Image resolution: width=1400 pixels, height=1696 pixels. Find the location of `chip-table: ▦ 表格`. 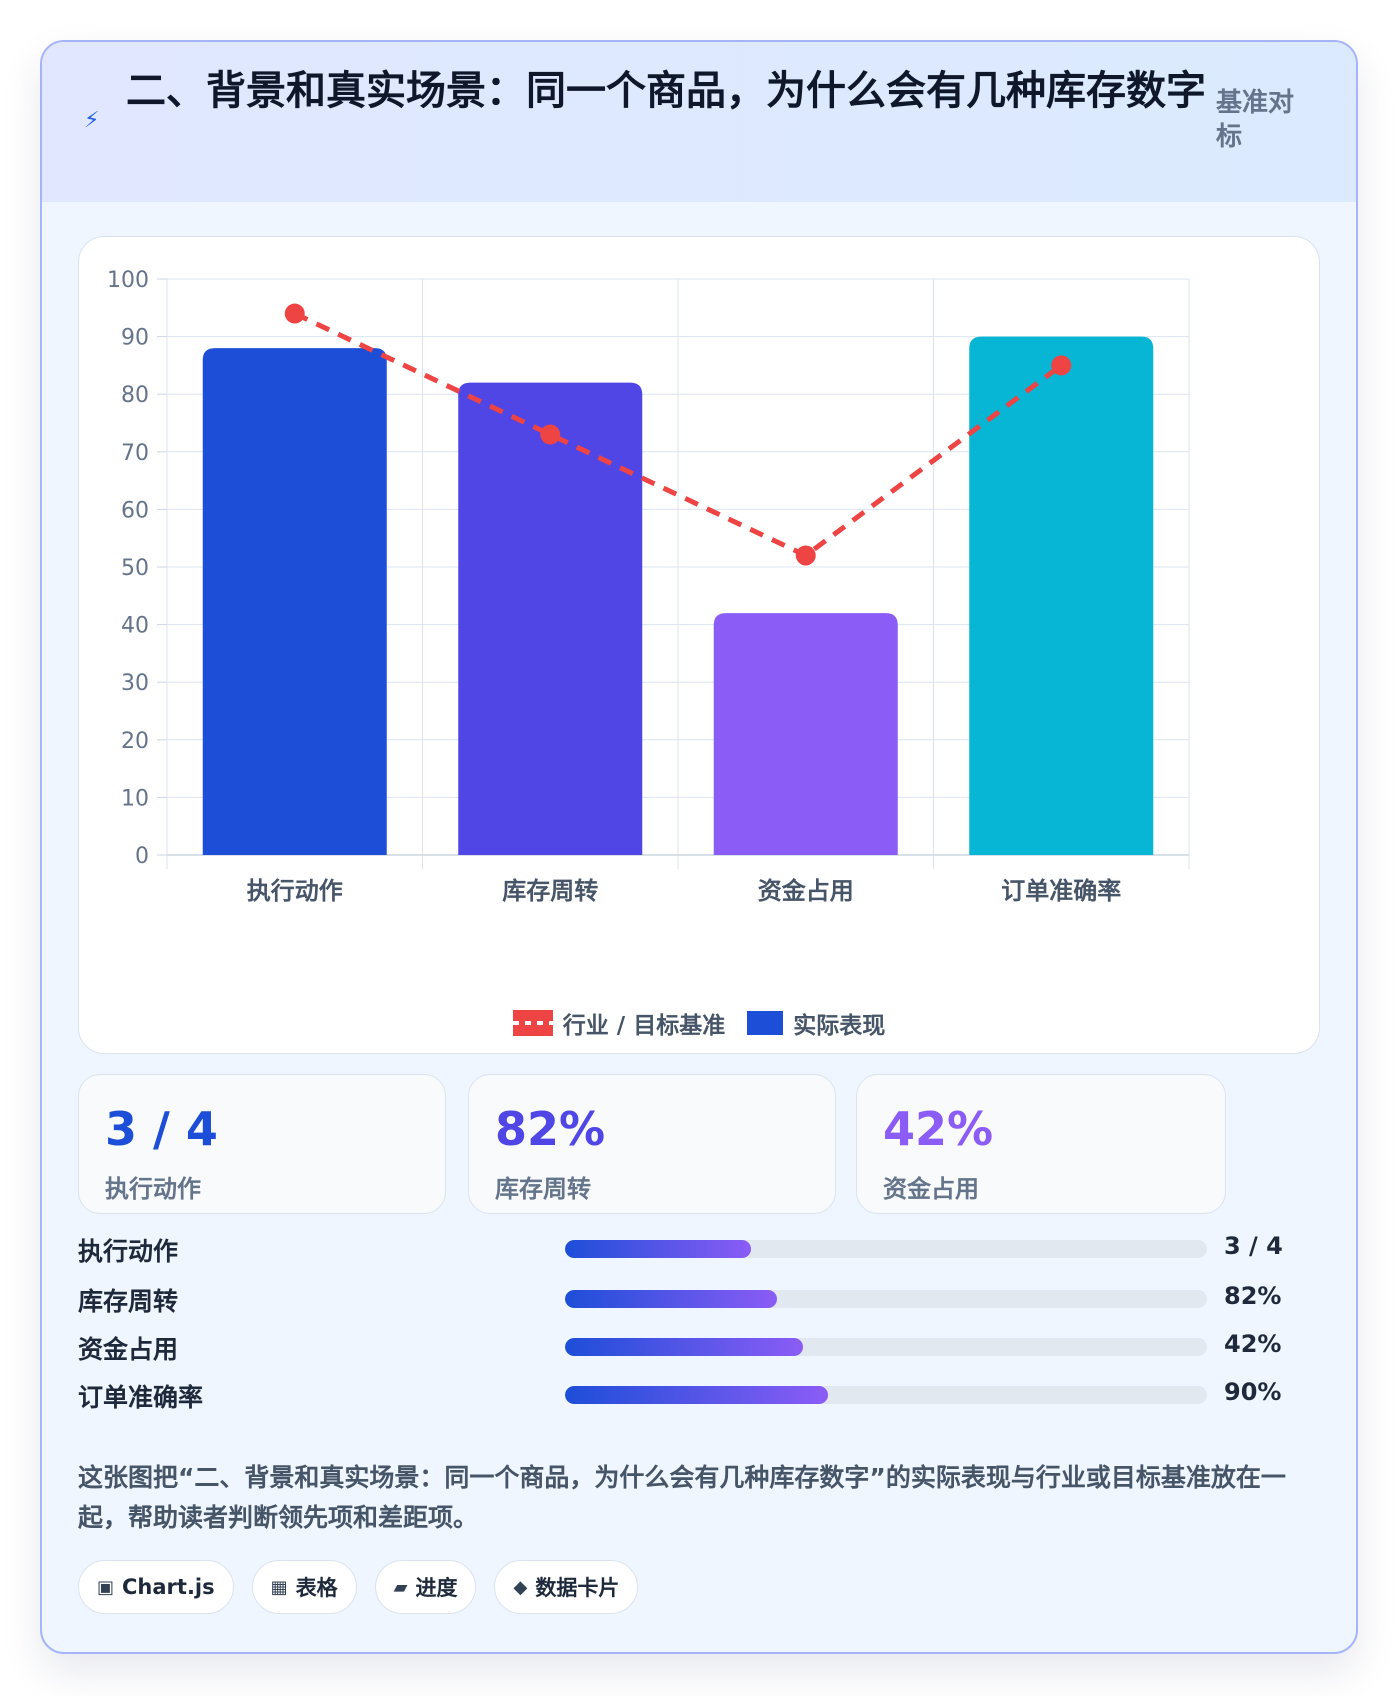

chip-table: ▦ 表格 is located at coordinates (304, 1587).